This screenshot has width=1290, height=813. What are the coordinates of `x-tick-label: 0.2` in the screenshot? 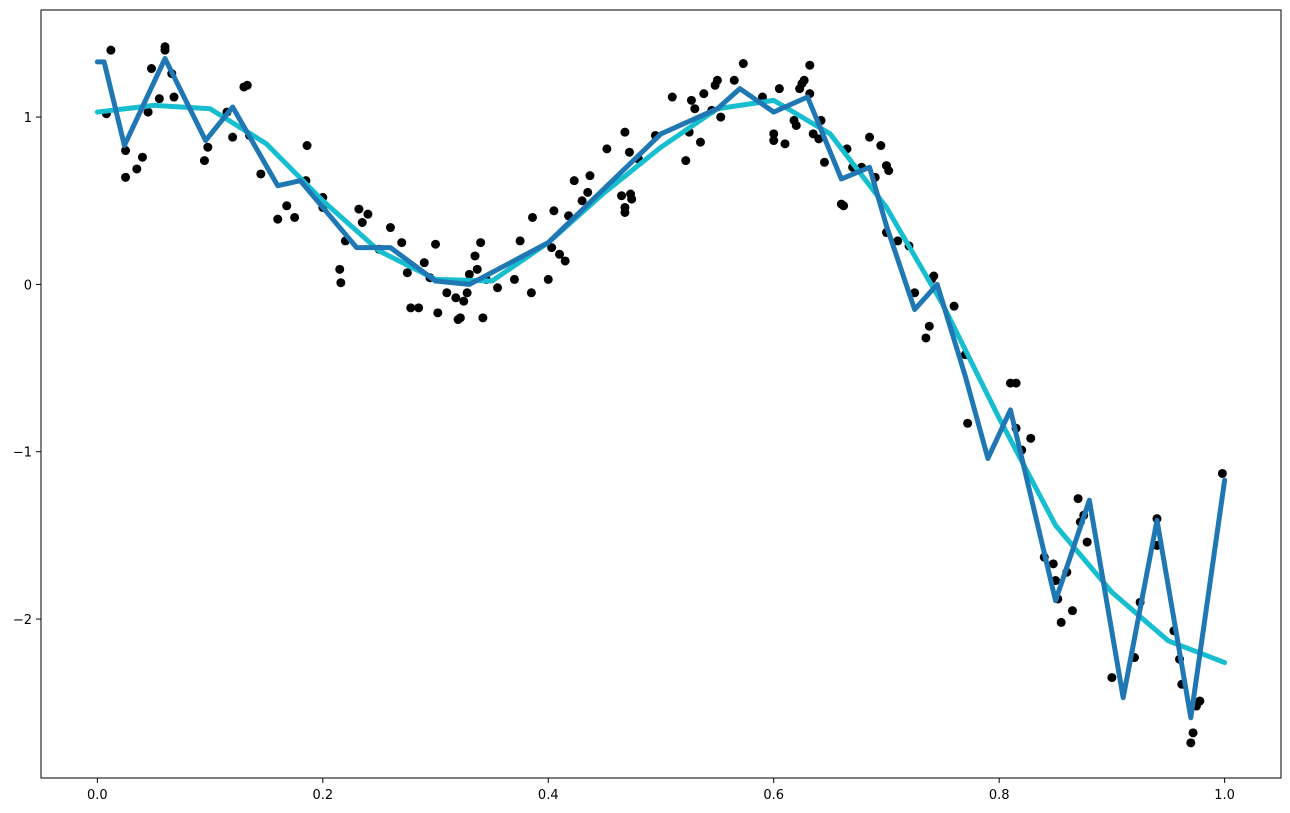 It's located at (322, 795).